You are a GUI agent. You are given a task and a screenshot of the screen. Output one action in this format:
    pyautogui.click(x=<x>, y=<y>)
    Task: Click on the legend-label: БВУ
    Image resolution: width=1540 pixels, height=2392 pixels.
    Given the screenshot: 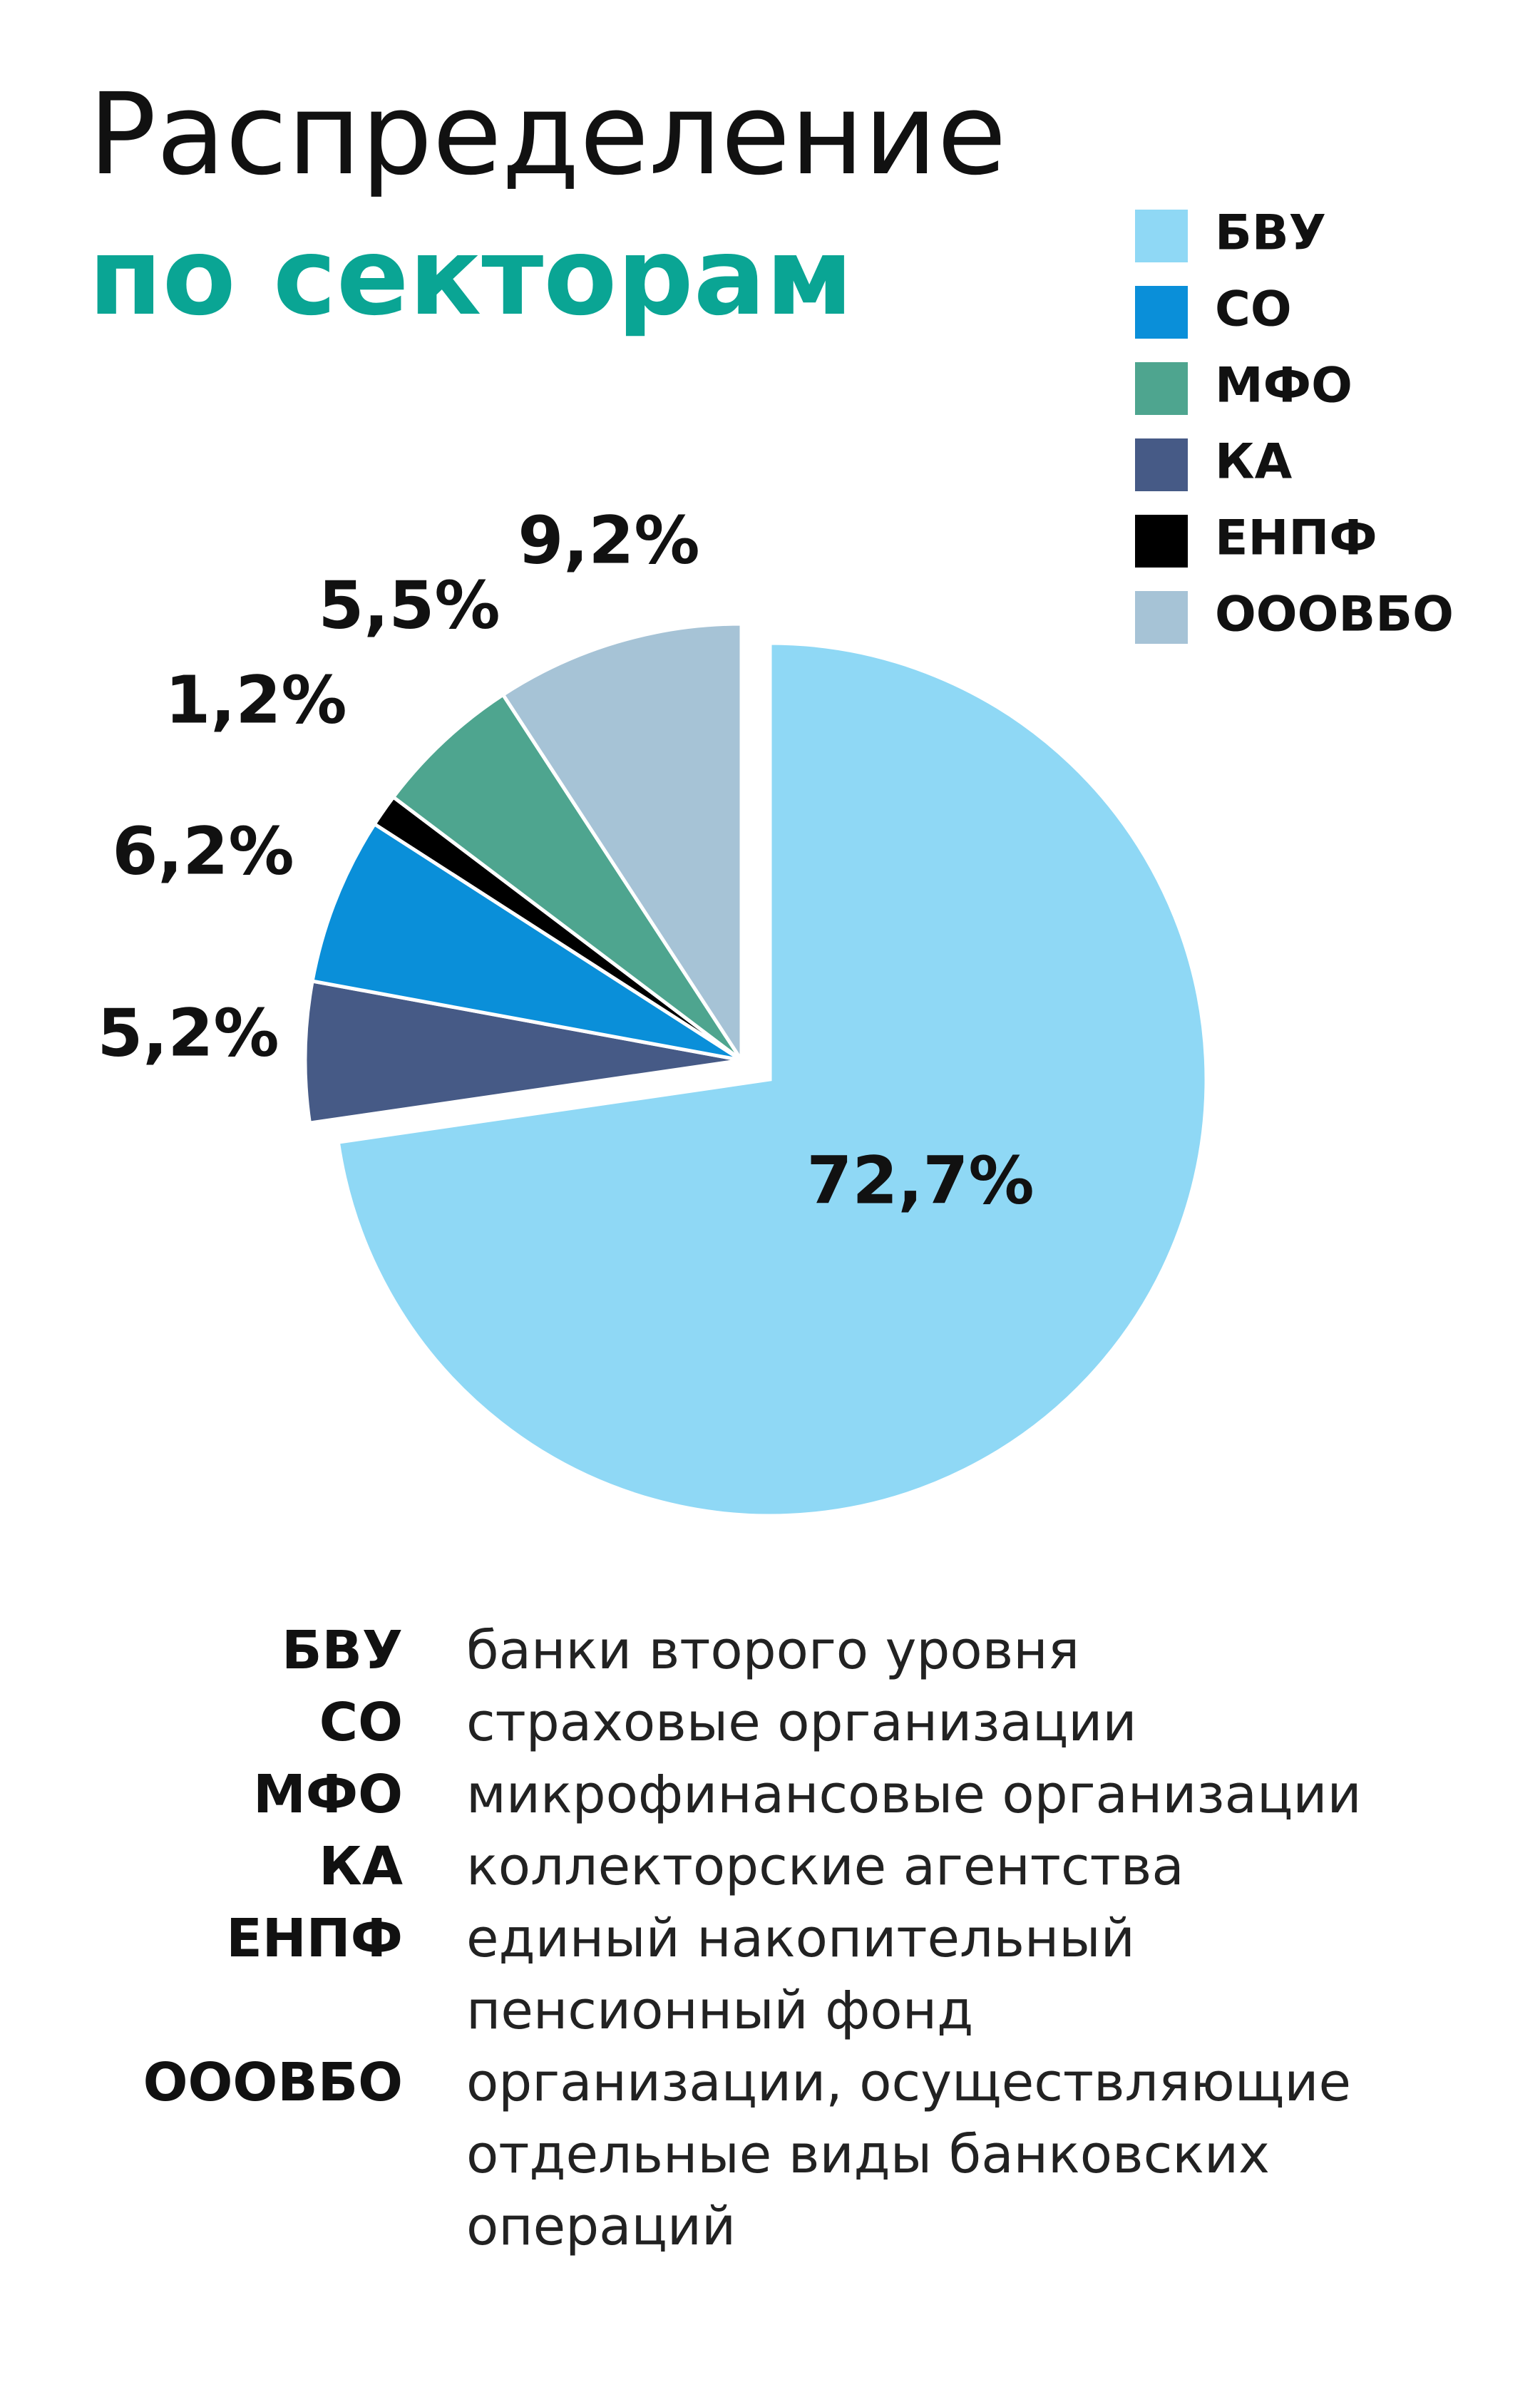 What is the action you would take?
    pyautogui.click(x=1270, y=233)
    